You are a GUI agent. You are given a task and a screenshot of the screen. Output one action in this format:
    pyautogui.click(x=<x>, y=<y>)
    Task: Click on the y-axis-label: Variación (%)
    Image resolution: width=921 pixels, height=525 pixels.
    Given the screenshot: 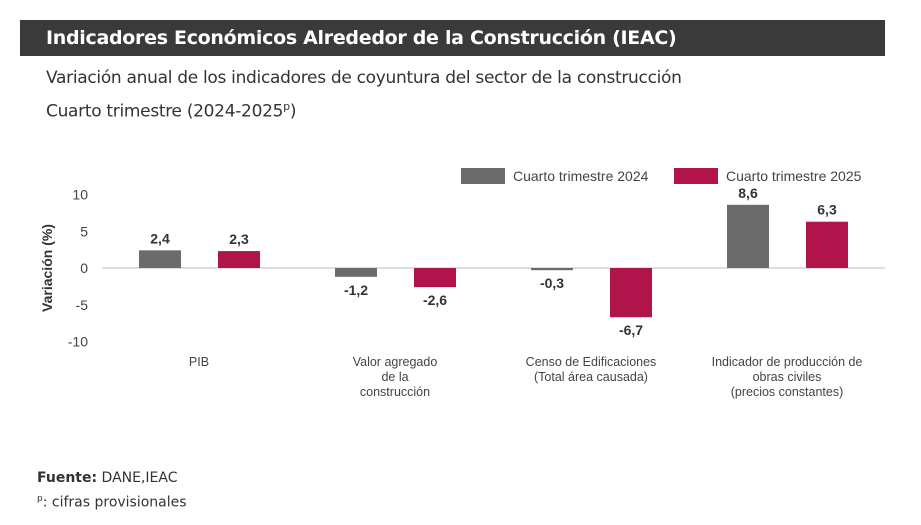 What is the action you would take?
    pyautogui.click(x=47, y=268)
    